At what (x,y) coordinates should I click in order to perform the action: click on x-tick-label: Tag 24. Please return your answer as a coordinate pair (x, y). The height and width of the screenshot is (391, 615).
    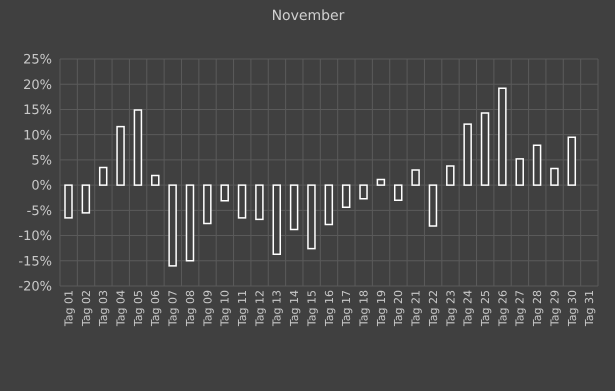
    Looking at the image, I should click on (468, 309).